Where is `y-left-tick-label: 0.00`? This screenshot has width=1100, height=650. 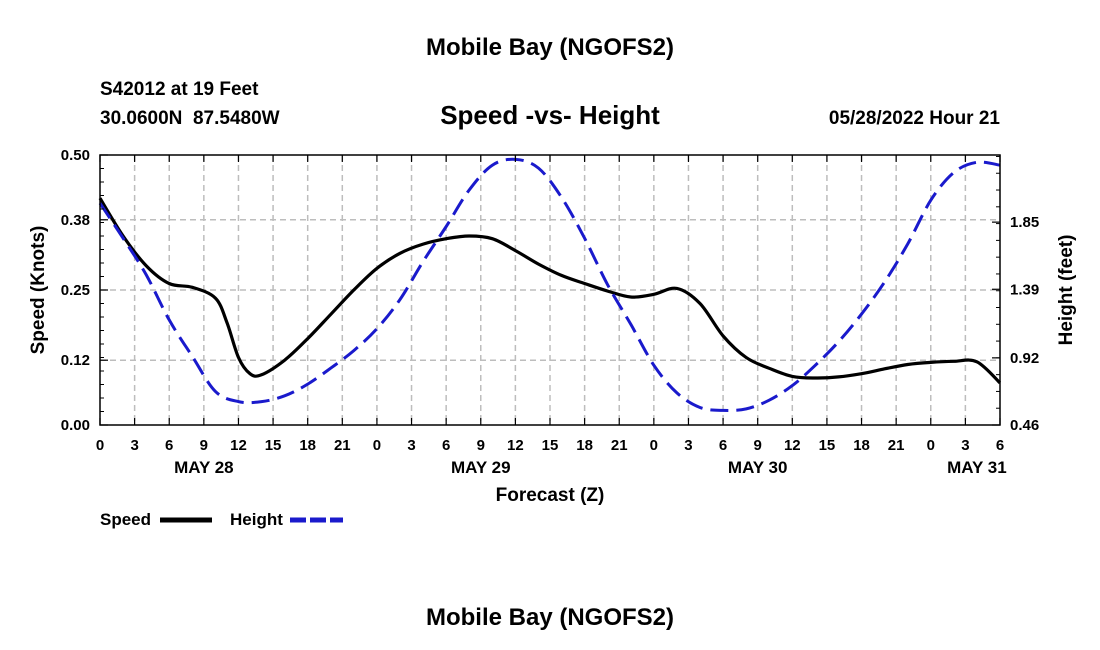
y-left-tick-label: 0.00 is located at coordinates (75, 425).